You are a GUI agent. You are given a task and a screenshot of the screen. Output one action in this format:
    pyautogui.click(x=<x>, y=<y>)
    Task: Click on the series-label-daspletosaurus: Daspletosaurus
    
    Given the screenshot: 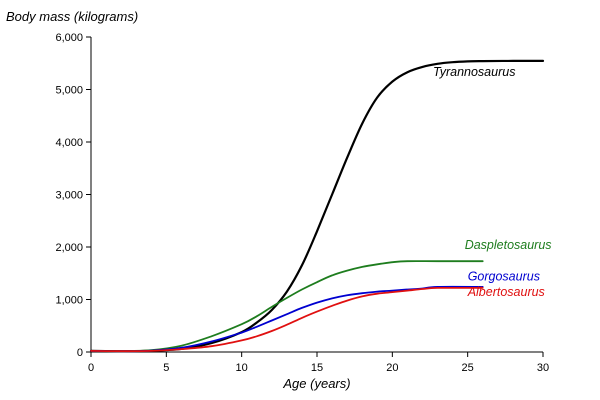 What is the action you would take?
    pyautogui.click(x=508, y=245)
    